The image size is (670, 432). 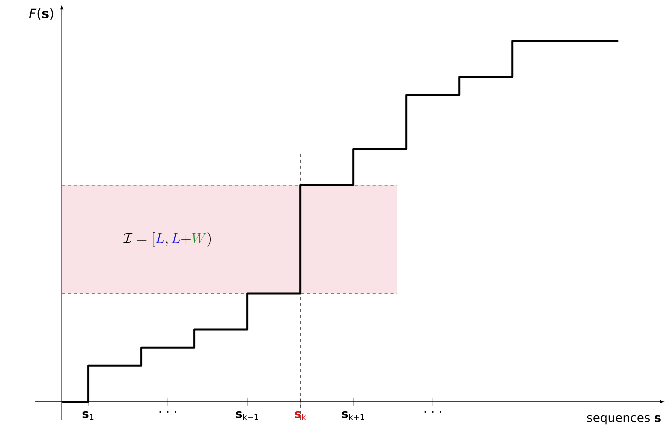 I want to click on y-axis-title: F(s), so click(x=41, y=14).